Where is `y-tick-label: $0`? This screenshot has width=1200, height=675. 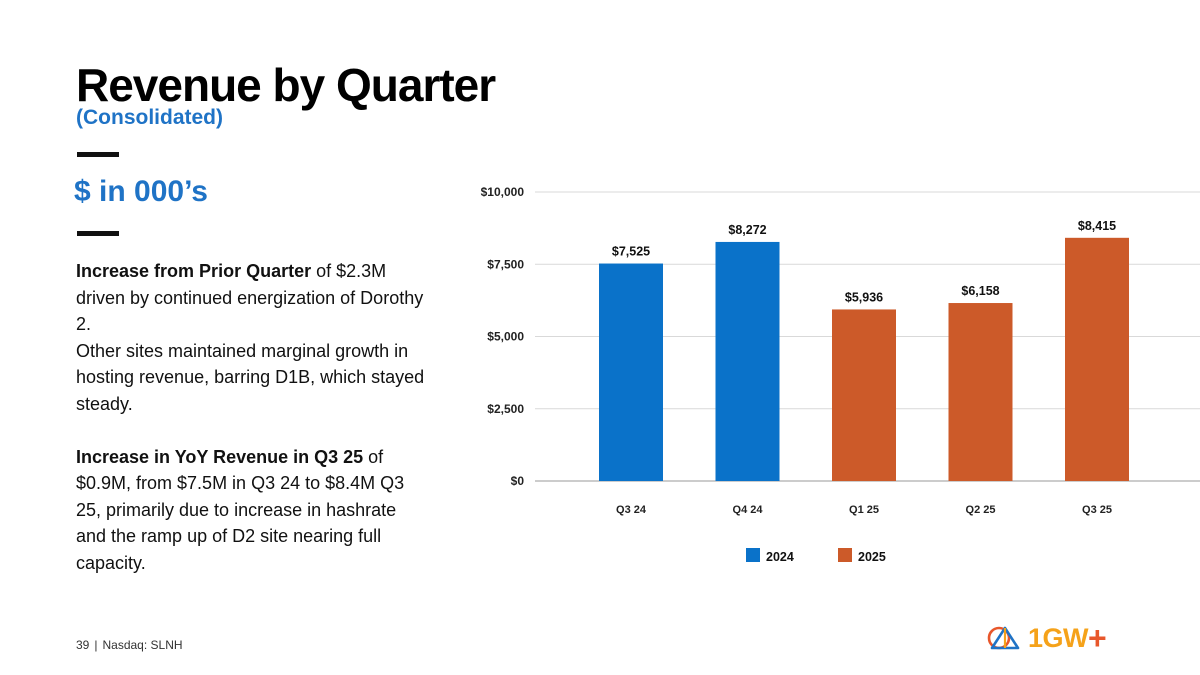
y-tick-label: $0 is located at coordinates (518, 481).